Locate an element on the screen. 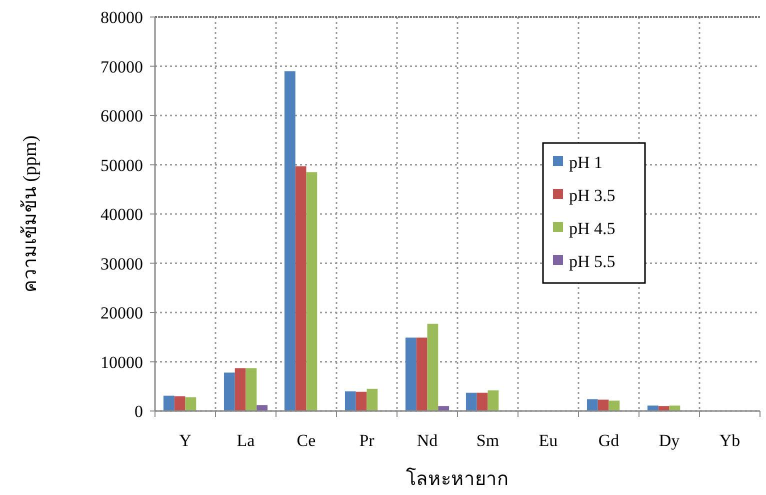  y-tick-label: 80000 is located at coordinates (121, 17).